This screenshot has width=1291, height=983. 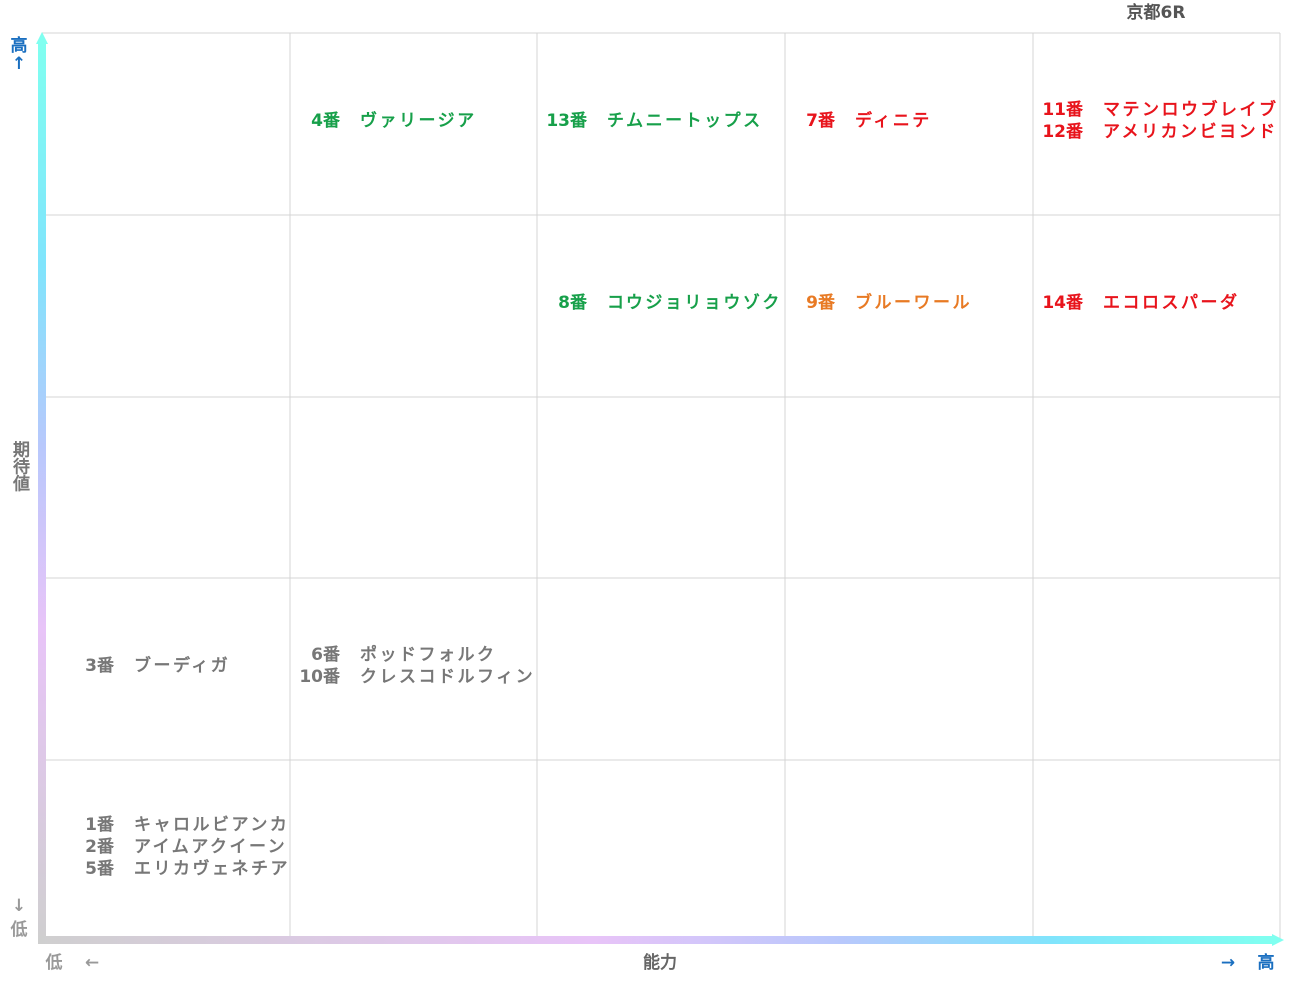 What do you see at coordinates (326, 655) in the screenshot?
I see `entry-number: 6番` at bounding box center [326, 655].